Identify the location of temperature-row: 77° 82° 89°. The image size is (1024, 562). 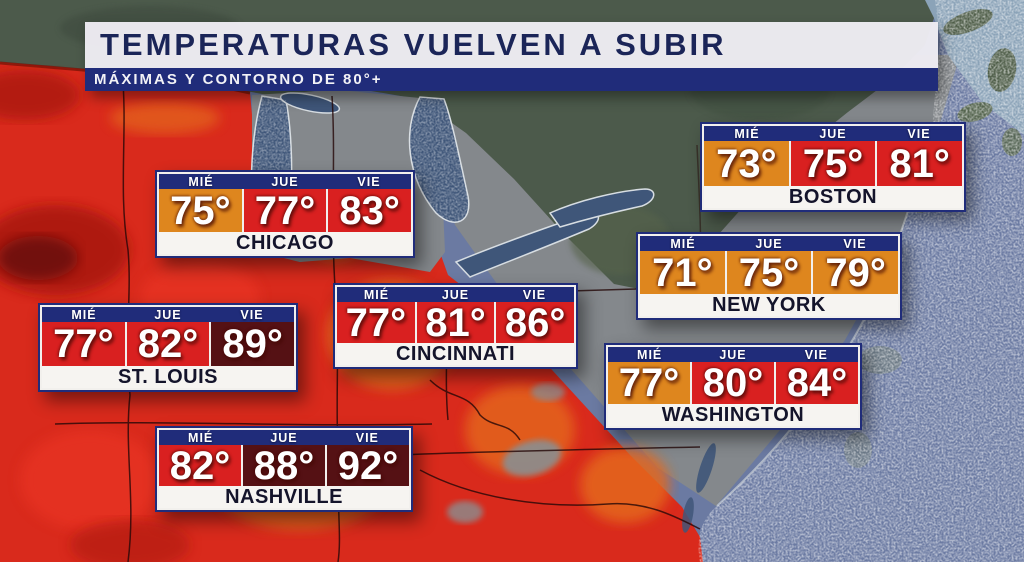
(168, 344).